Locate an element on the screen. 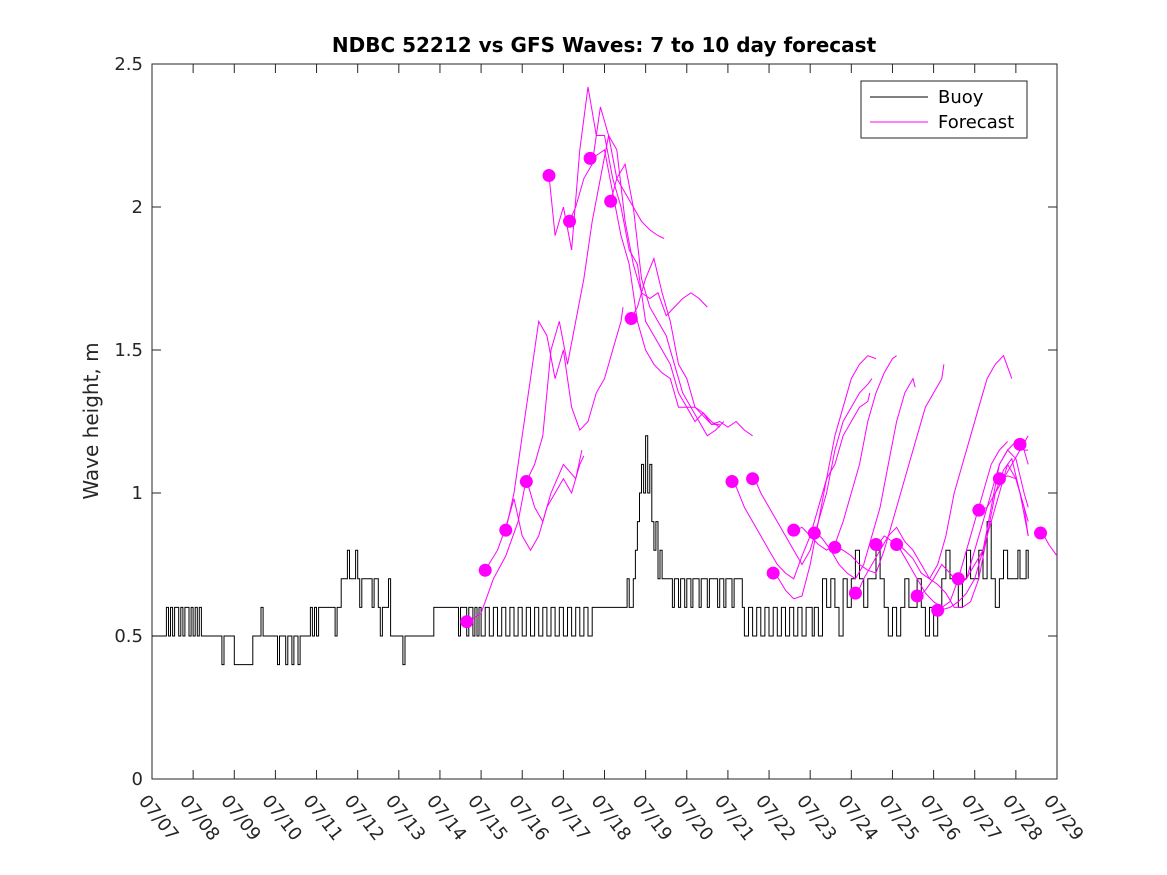  y-tick-label: 1 is located at coordinates (137, 493).